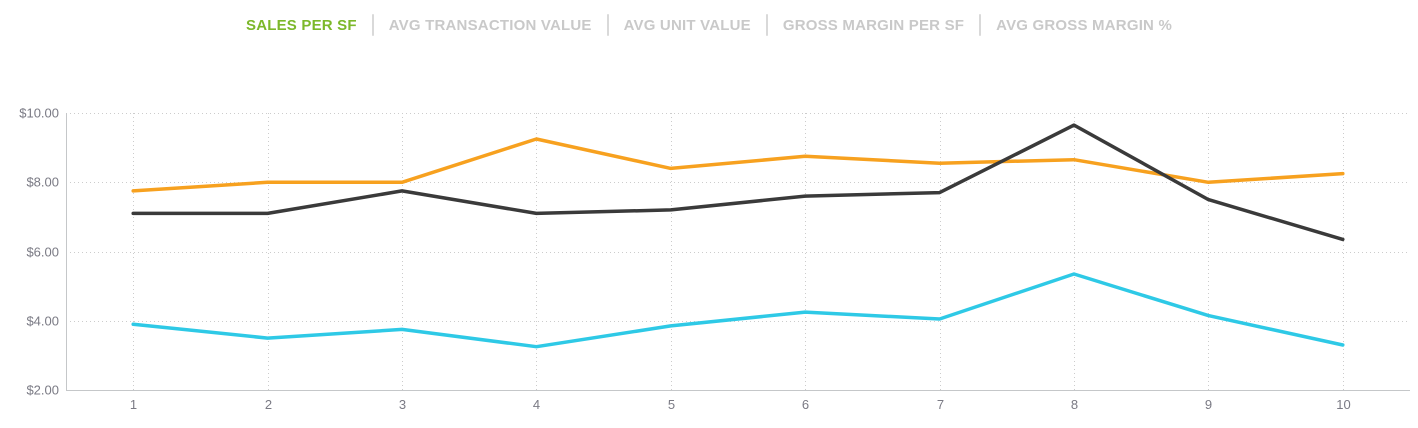  I want to click on x-axis-tick-label: 6, so click(805, 404).